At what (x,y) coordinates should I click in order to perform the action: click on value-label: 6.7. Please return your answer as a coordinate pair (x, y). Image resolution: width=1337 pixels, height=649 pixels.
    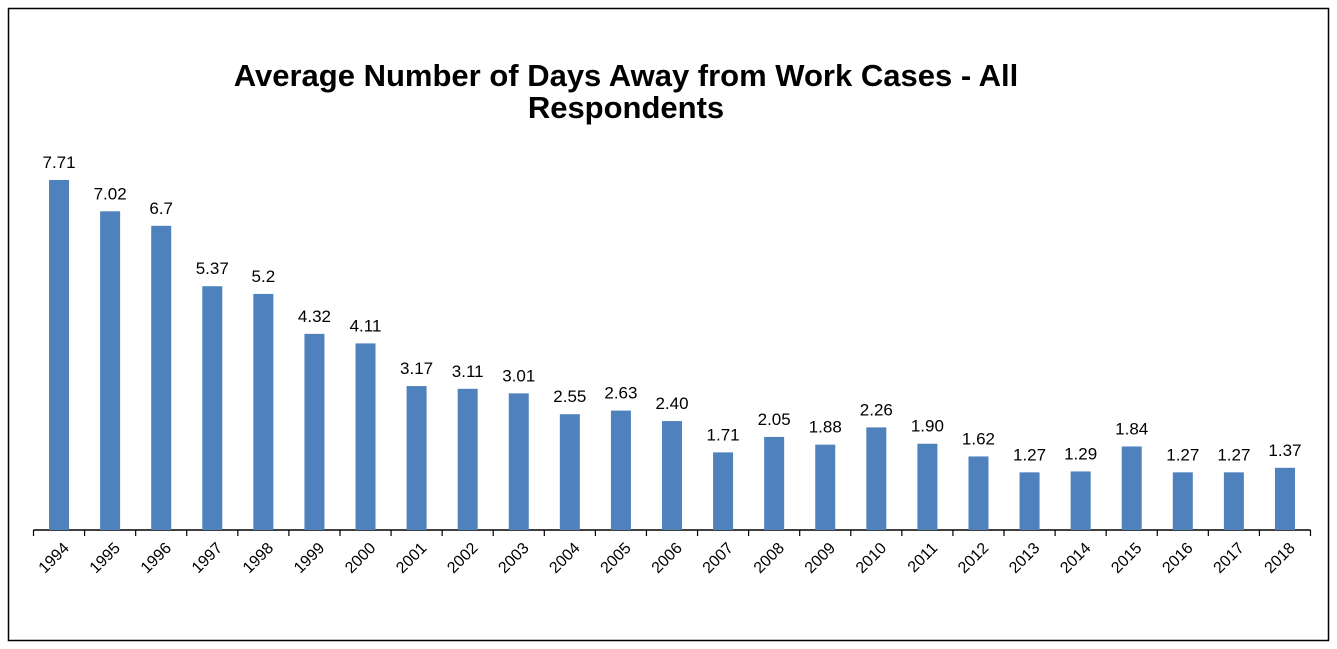
    Looking at the image, I should click on (161, 208).